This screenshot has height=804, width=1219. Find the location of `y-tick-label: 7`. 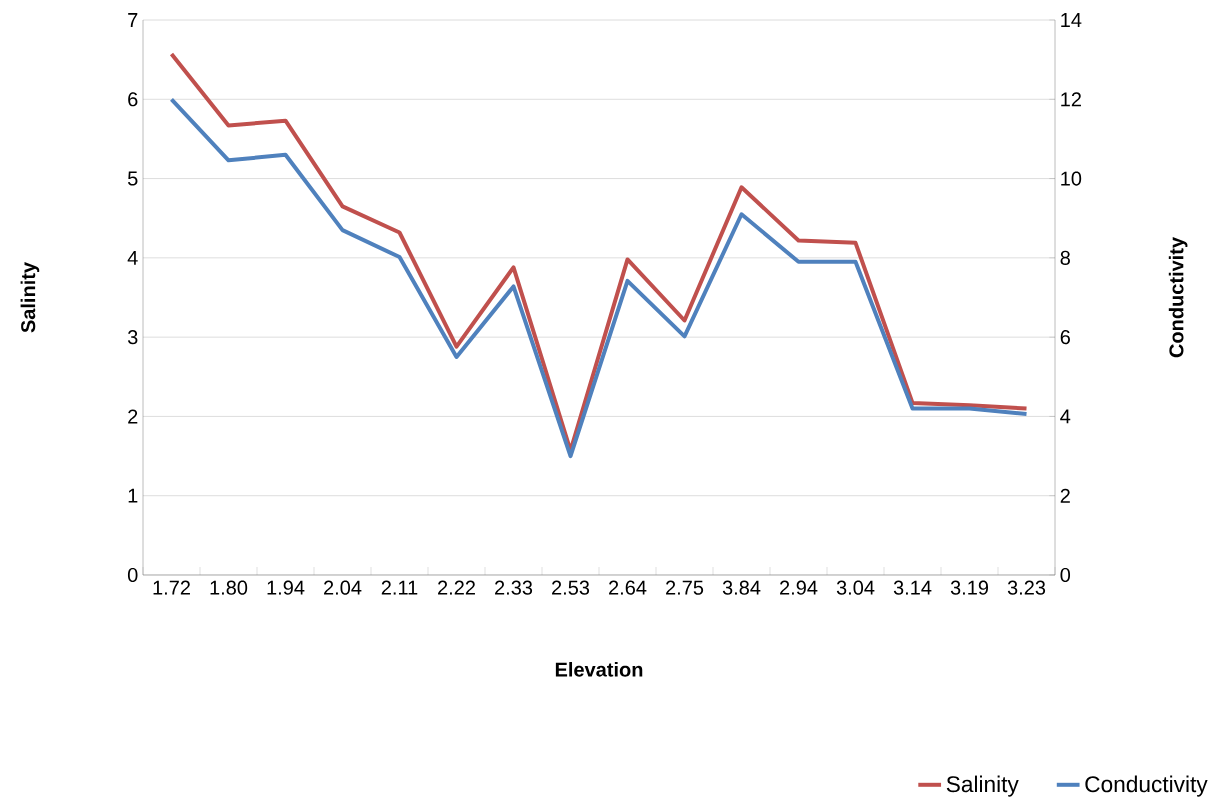

y-tick-label: 7 is located at coordinates (133, 20).